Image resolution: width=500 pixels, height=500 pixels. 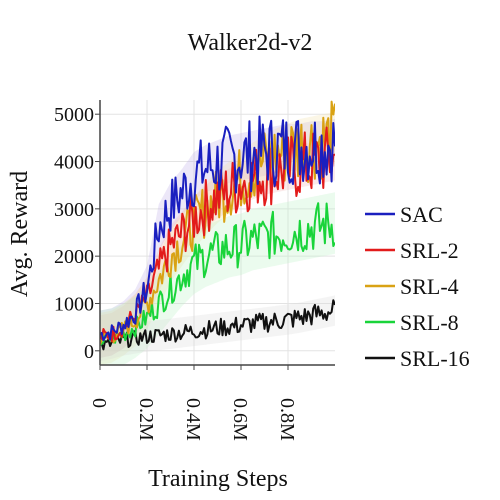 I want to click on chart-title: Walker2d-v2, so click(x=250, y=43).